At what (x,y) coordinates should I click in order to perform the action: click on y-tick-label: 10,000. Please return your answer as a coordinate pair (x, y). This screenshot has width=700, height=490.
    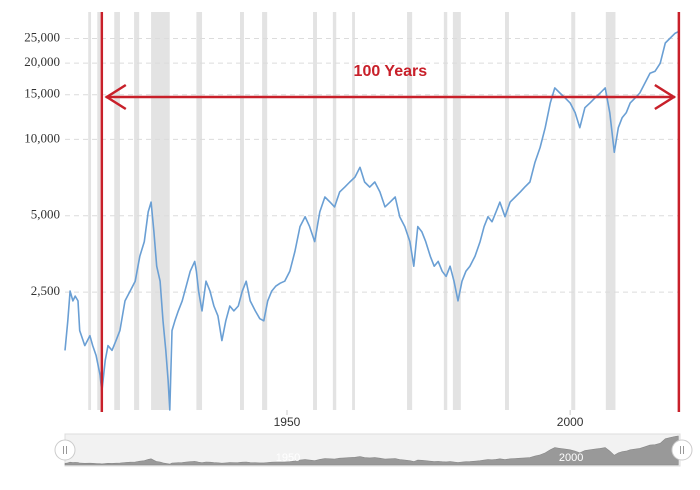
    Looking at the image, I should click on (42, 137).